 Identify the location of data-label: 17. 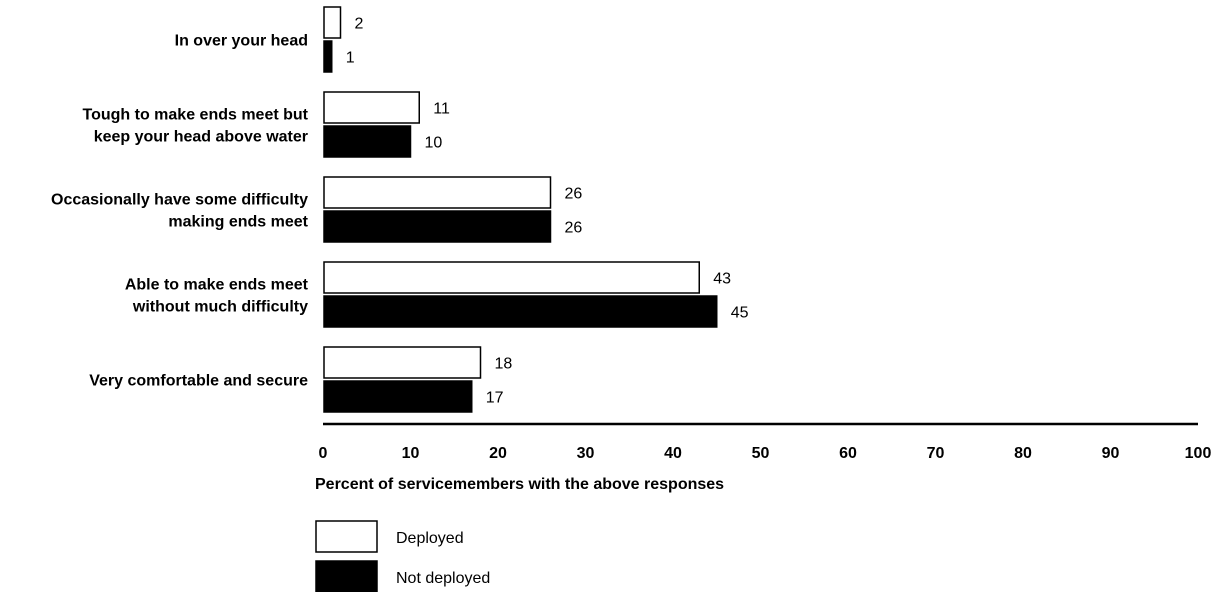
(495, 398).